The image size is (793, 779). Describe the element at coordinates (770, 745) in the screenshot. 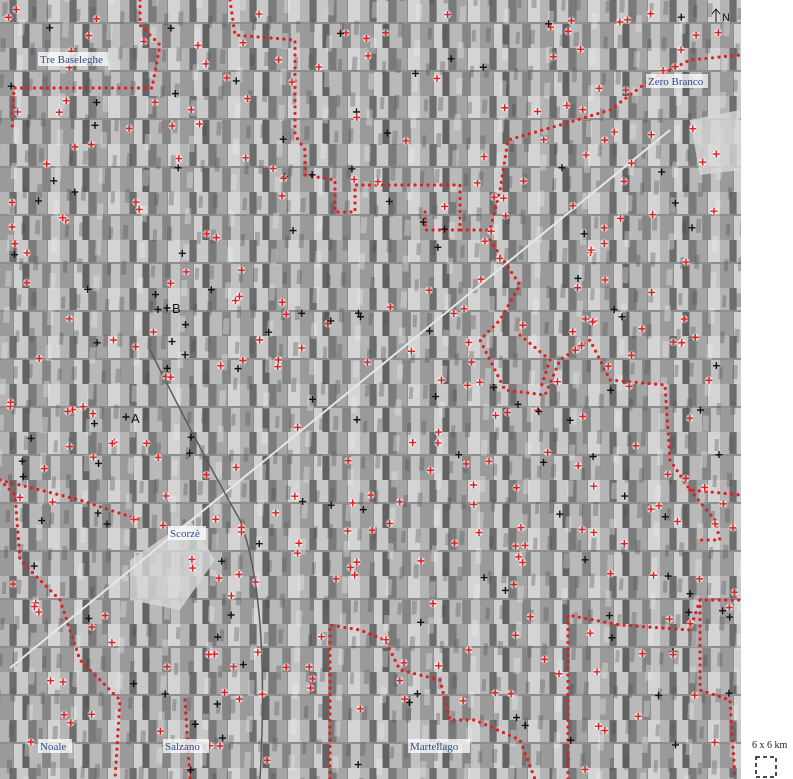

I see `scale-label: 6 x 6 km` at that location.